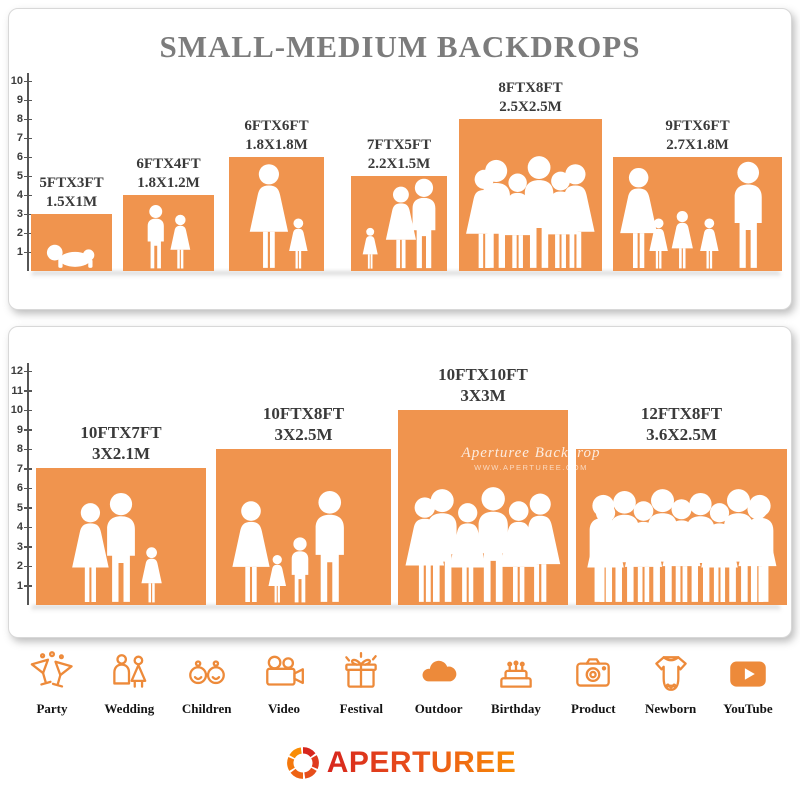 Image resolution: width=800 pixels, height=800 pixels. Describe the element at coordinates (303, 763) in the screenshot. I see `aperture-icon` at that location.